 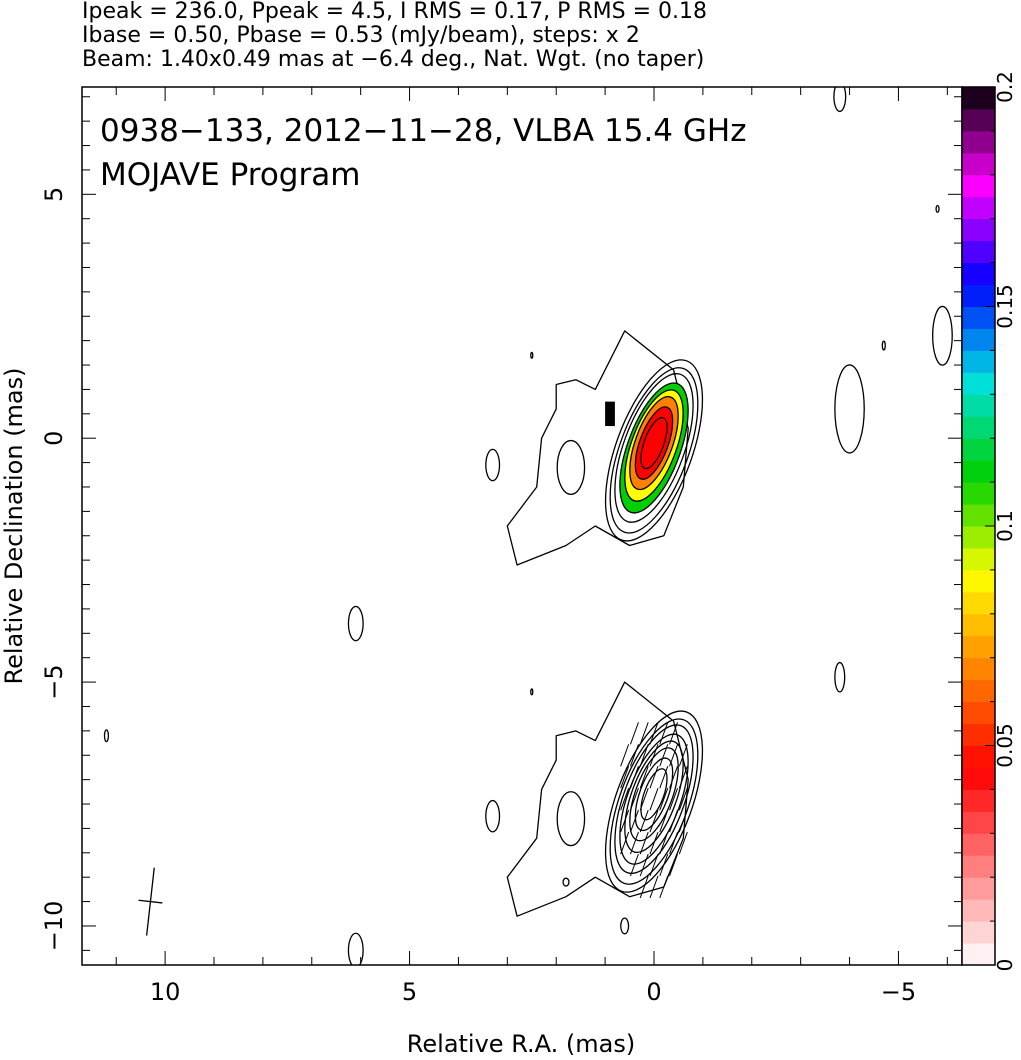 I want to click on y-tick-label: 5, so click(x=54, y=194).